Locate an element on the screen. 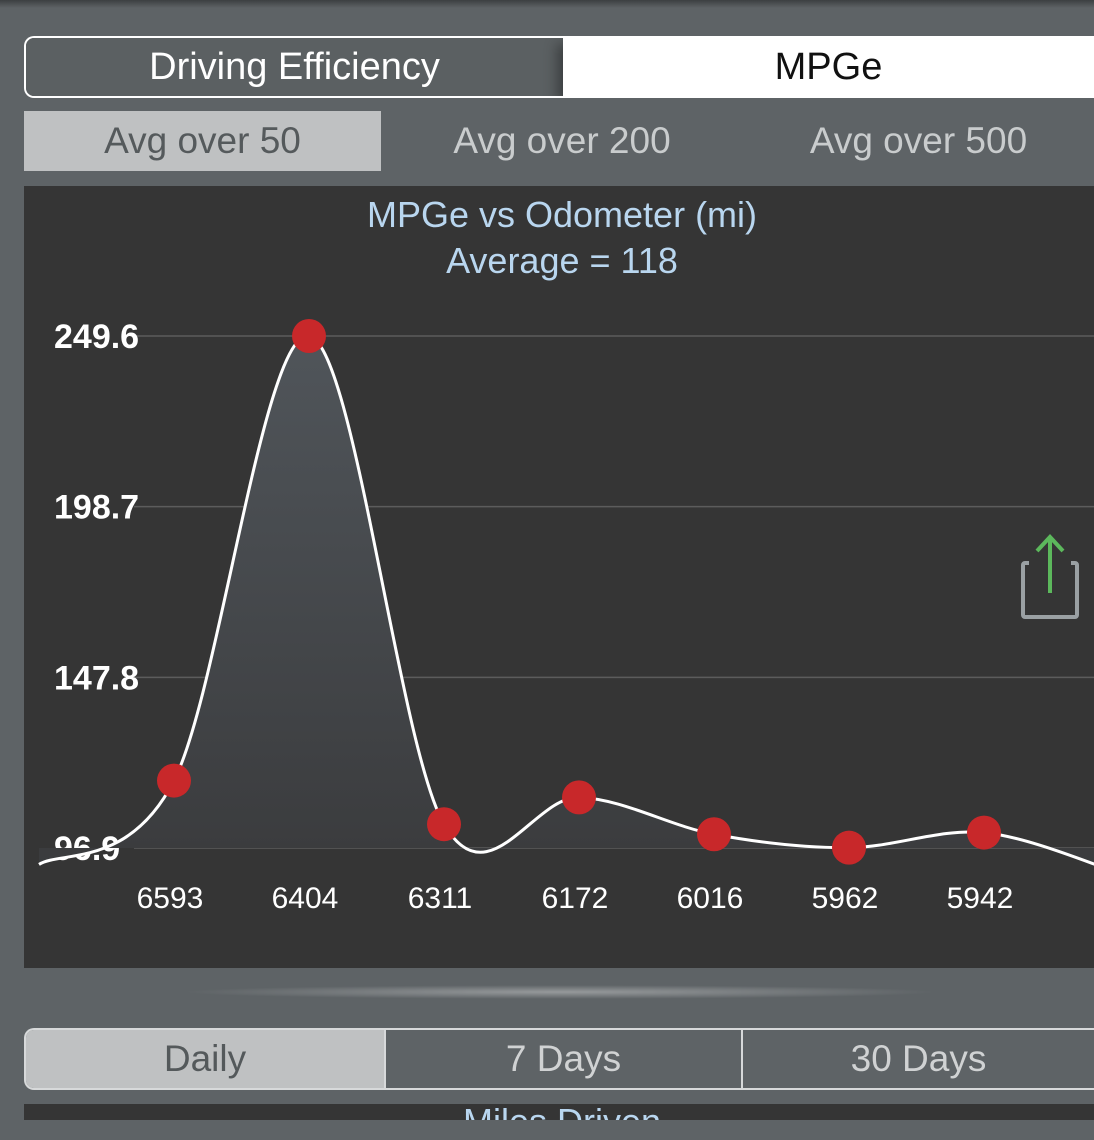 The image size is (1094, 1140). avg-over-200-tab: Avg over 200 is located at coordinates (562, 140).